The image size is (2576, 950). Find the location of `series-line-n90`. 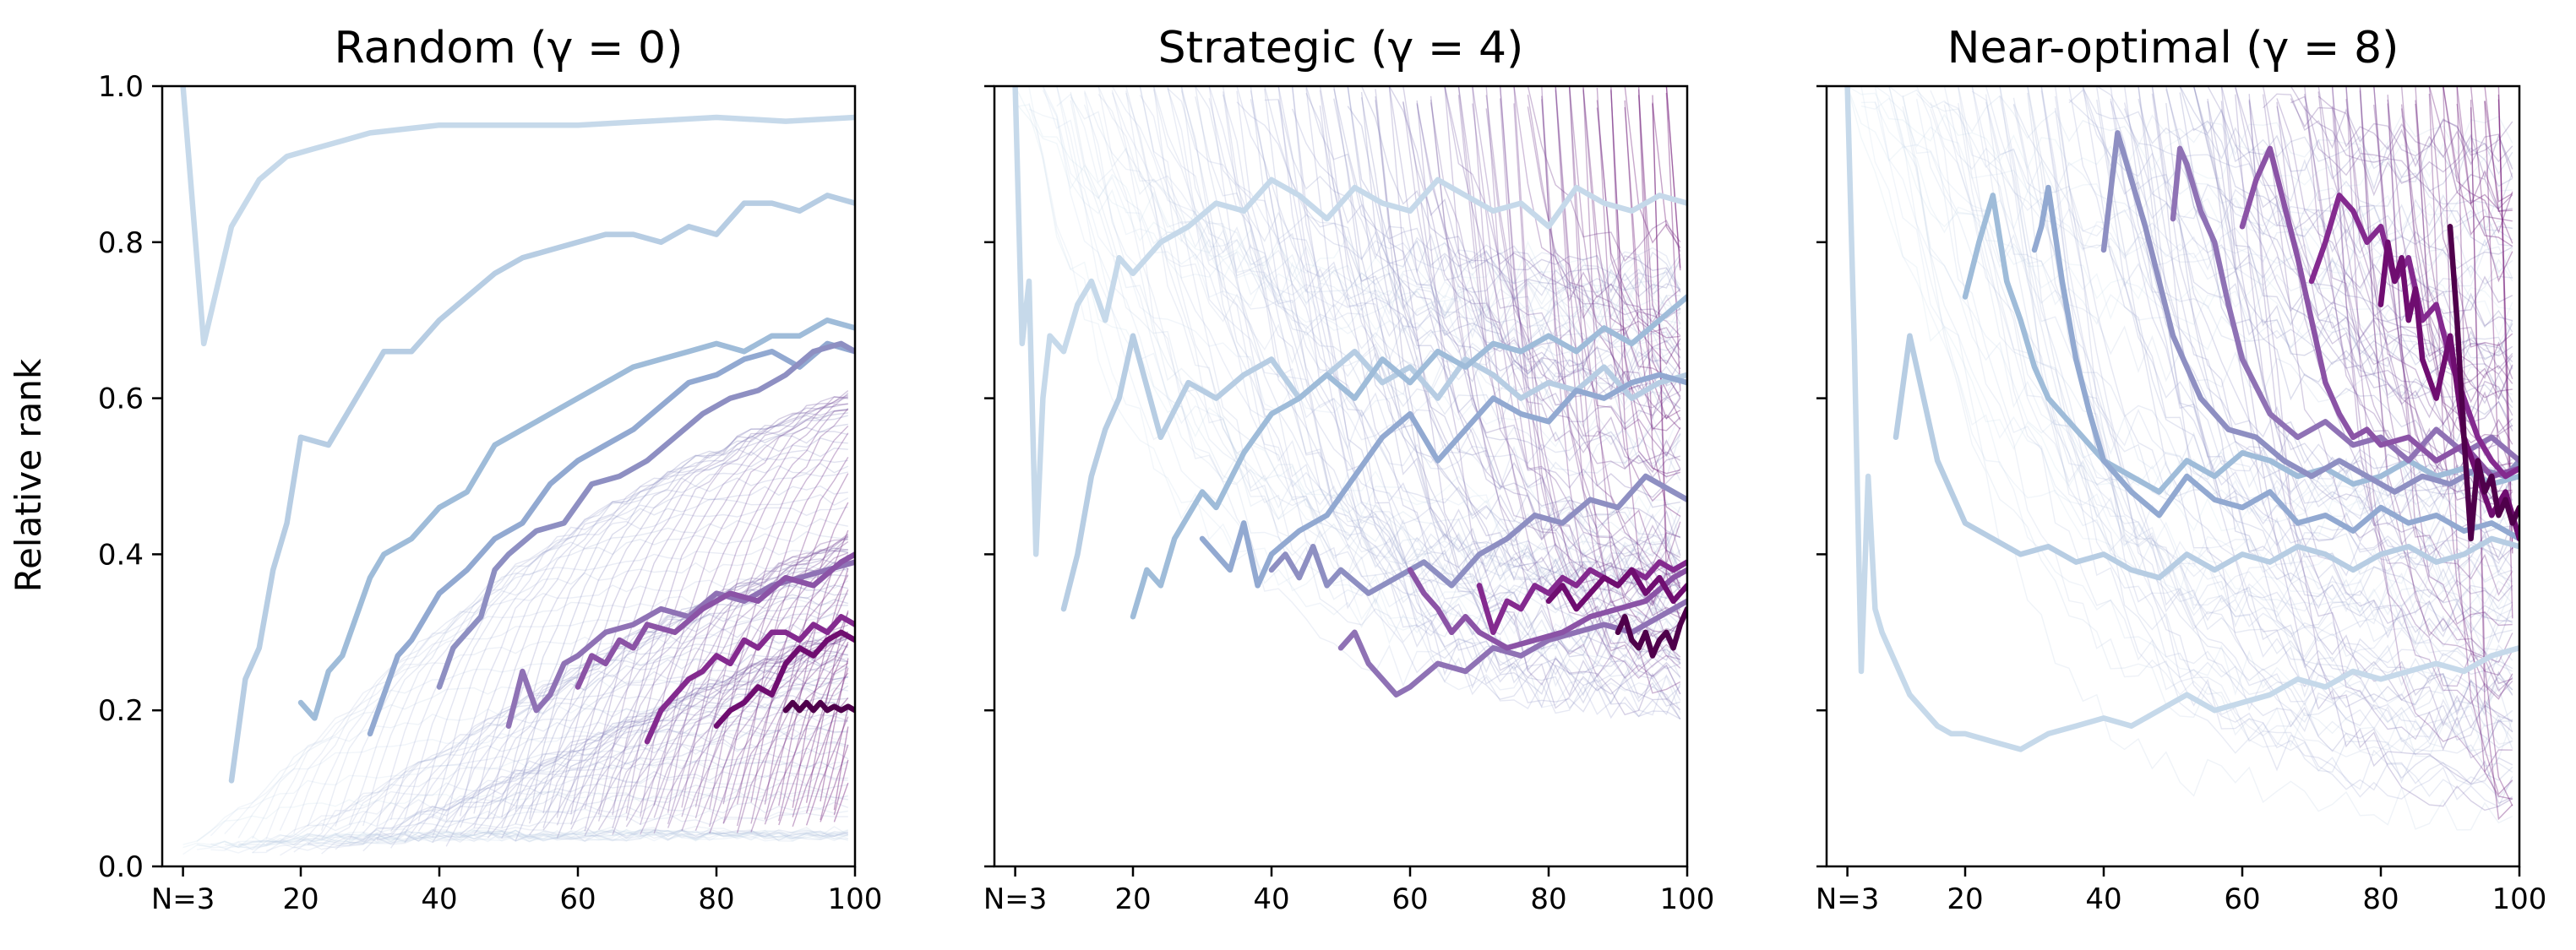

series-line-n90 is located at coordinates (818, 706).